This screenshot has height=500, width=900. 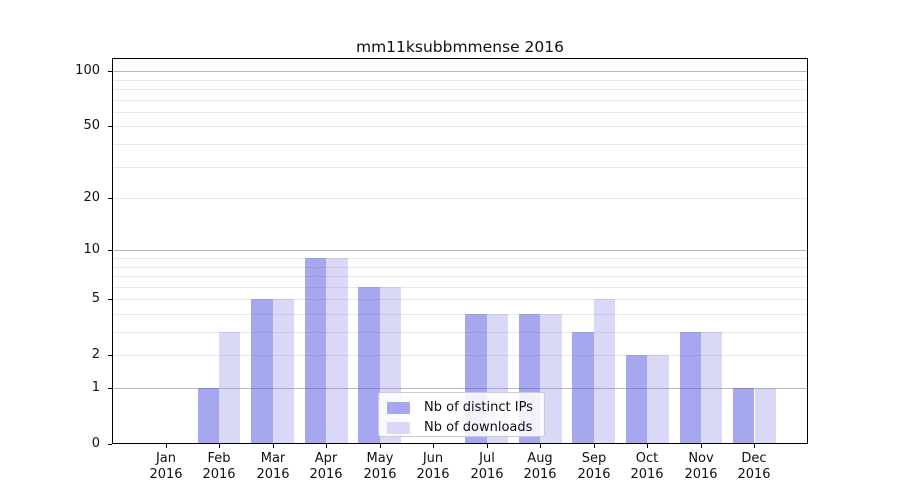 I want to click on y-tick-label: 5, so click(x=95, y=298).